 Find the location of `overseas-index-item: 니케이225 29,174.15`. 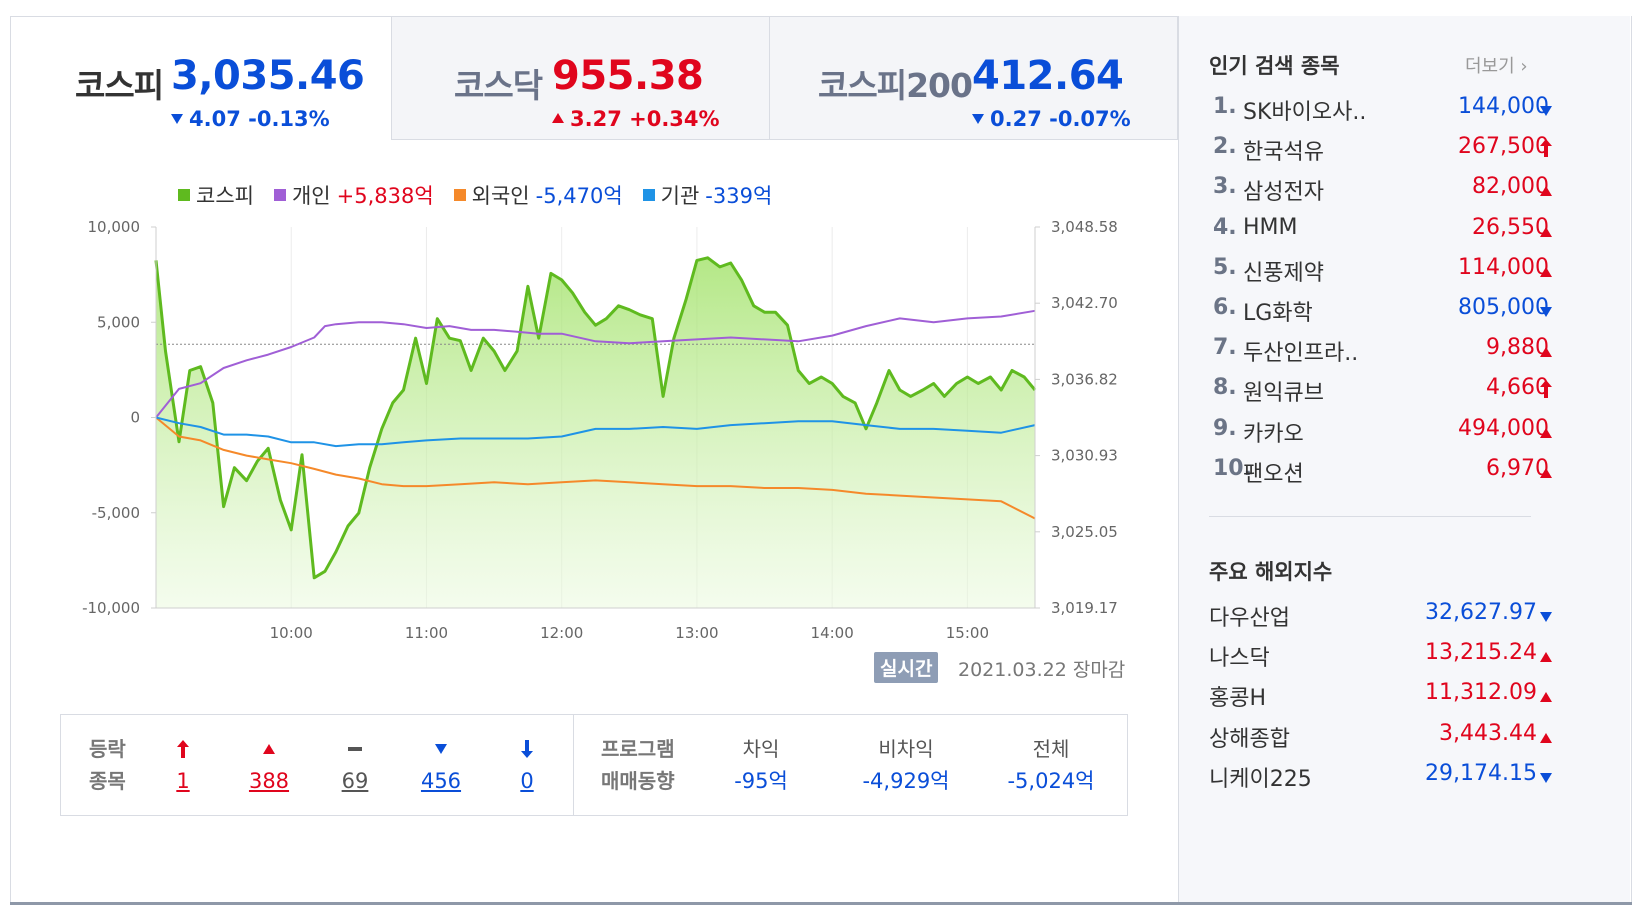

overseas-index-item: 니케이225 29,174.15 is located at coordinates (1380, 781).